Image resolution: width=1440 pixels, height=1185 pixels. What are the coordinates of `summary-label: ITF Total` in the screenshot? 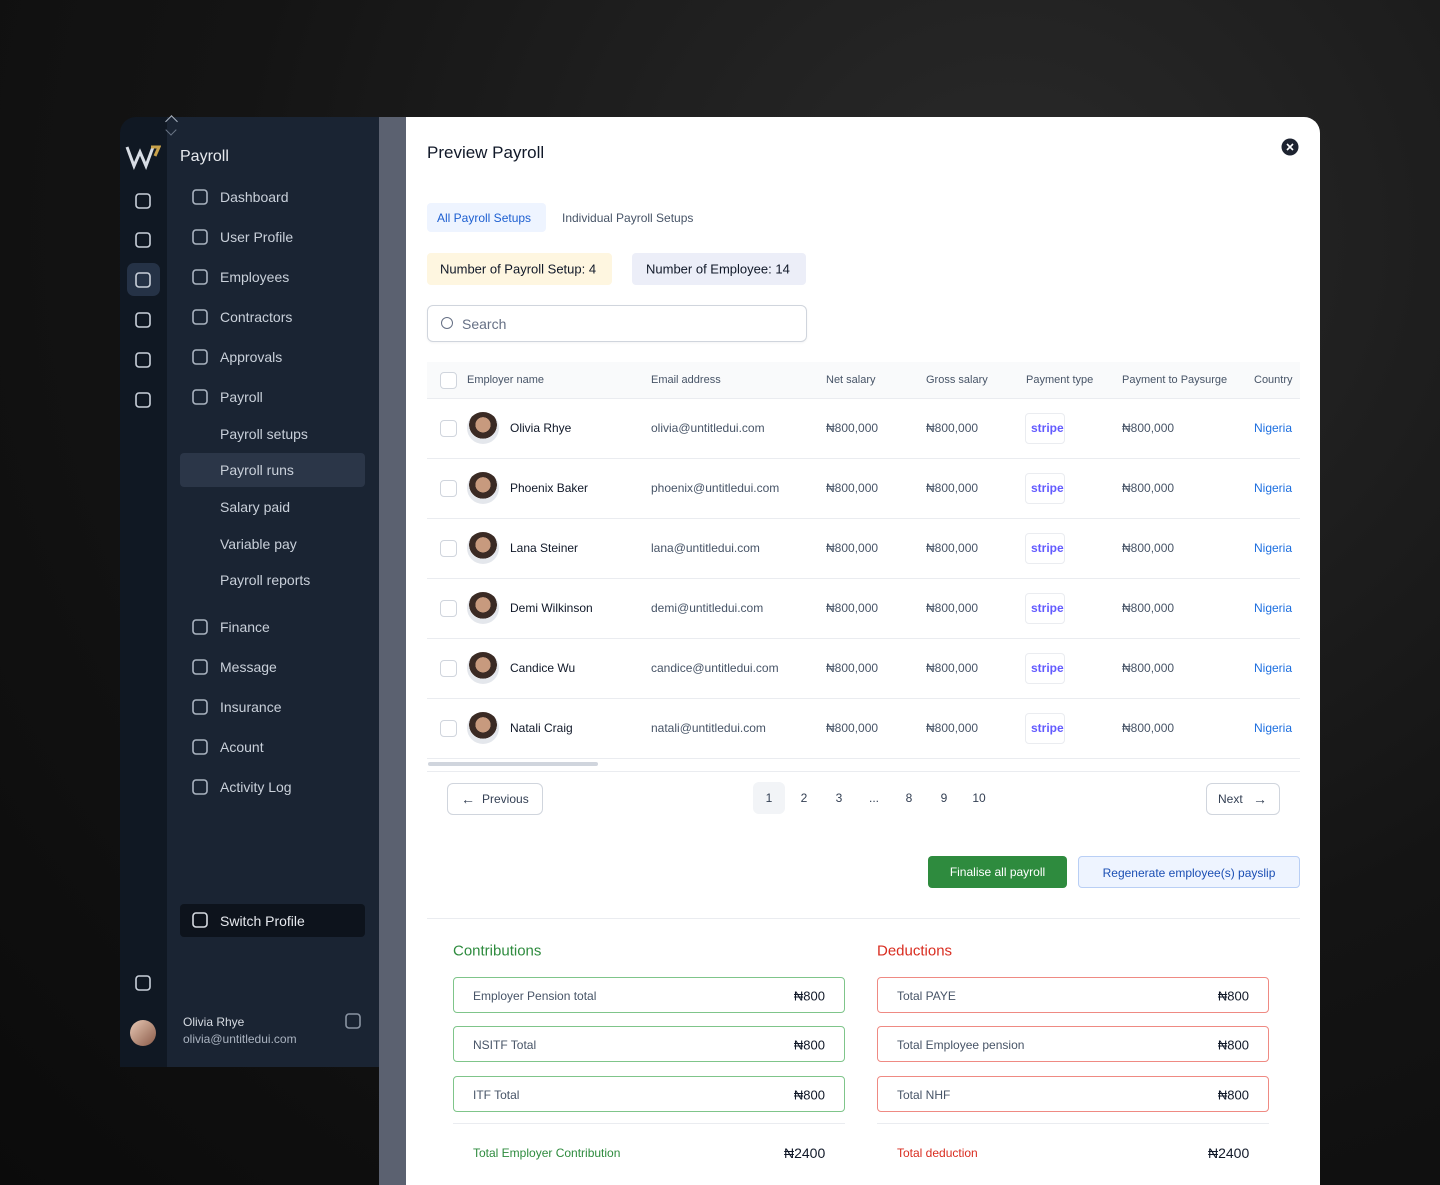 It's located at (496, 1095).